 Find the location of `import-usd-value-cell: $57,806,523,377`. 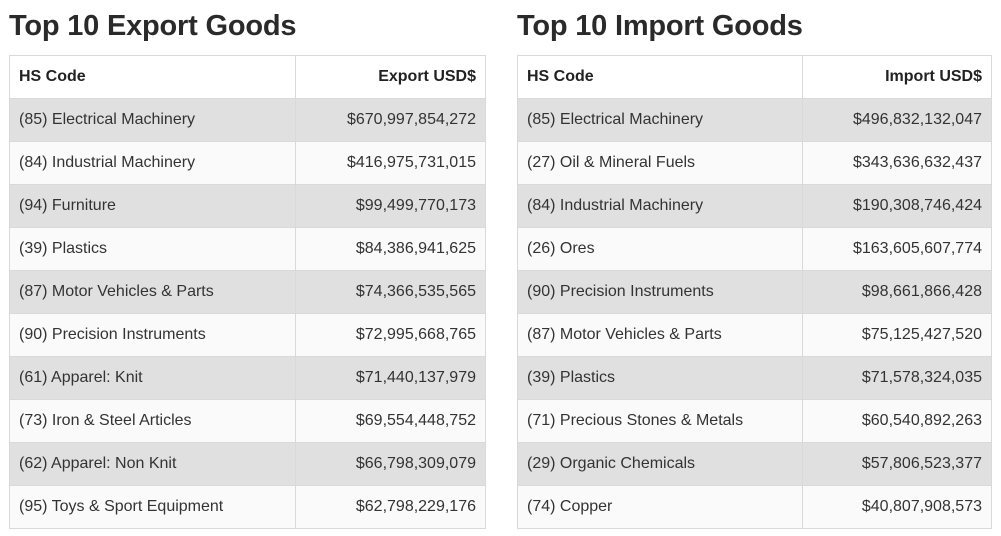

import-usd-value-cell: $57,806,523,377 is located at coordinates (897, 464).